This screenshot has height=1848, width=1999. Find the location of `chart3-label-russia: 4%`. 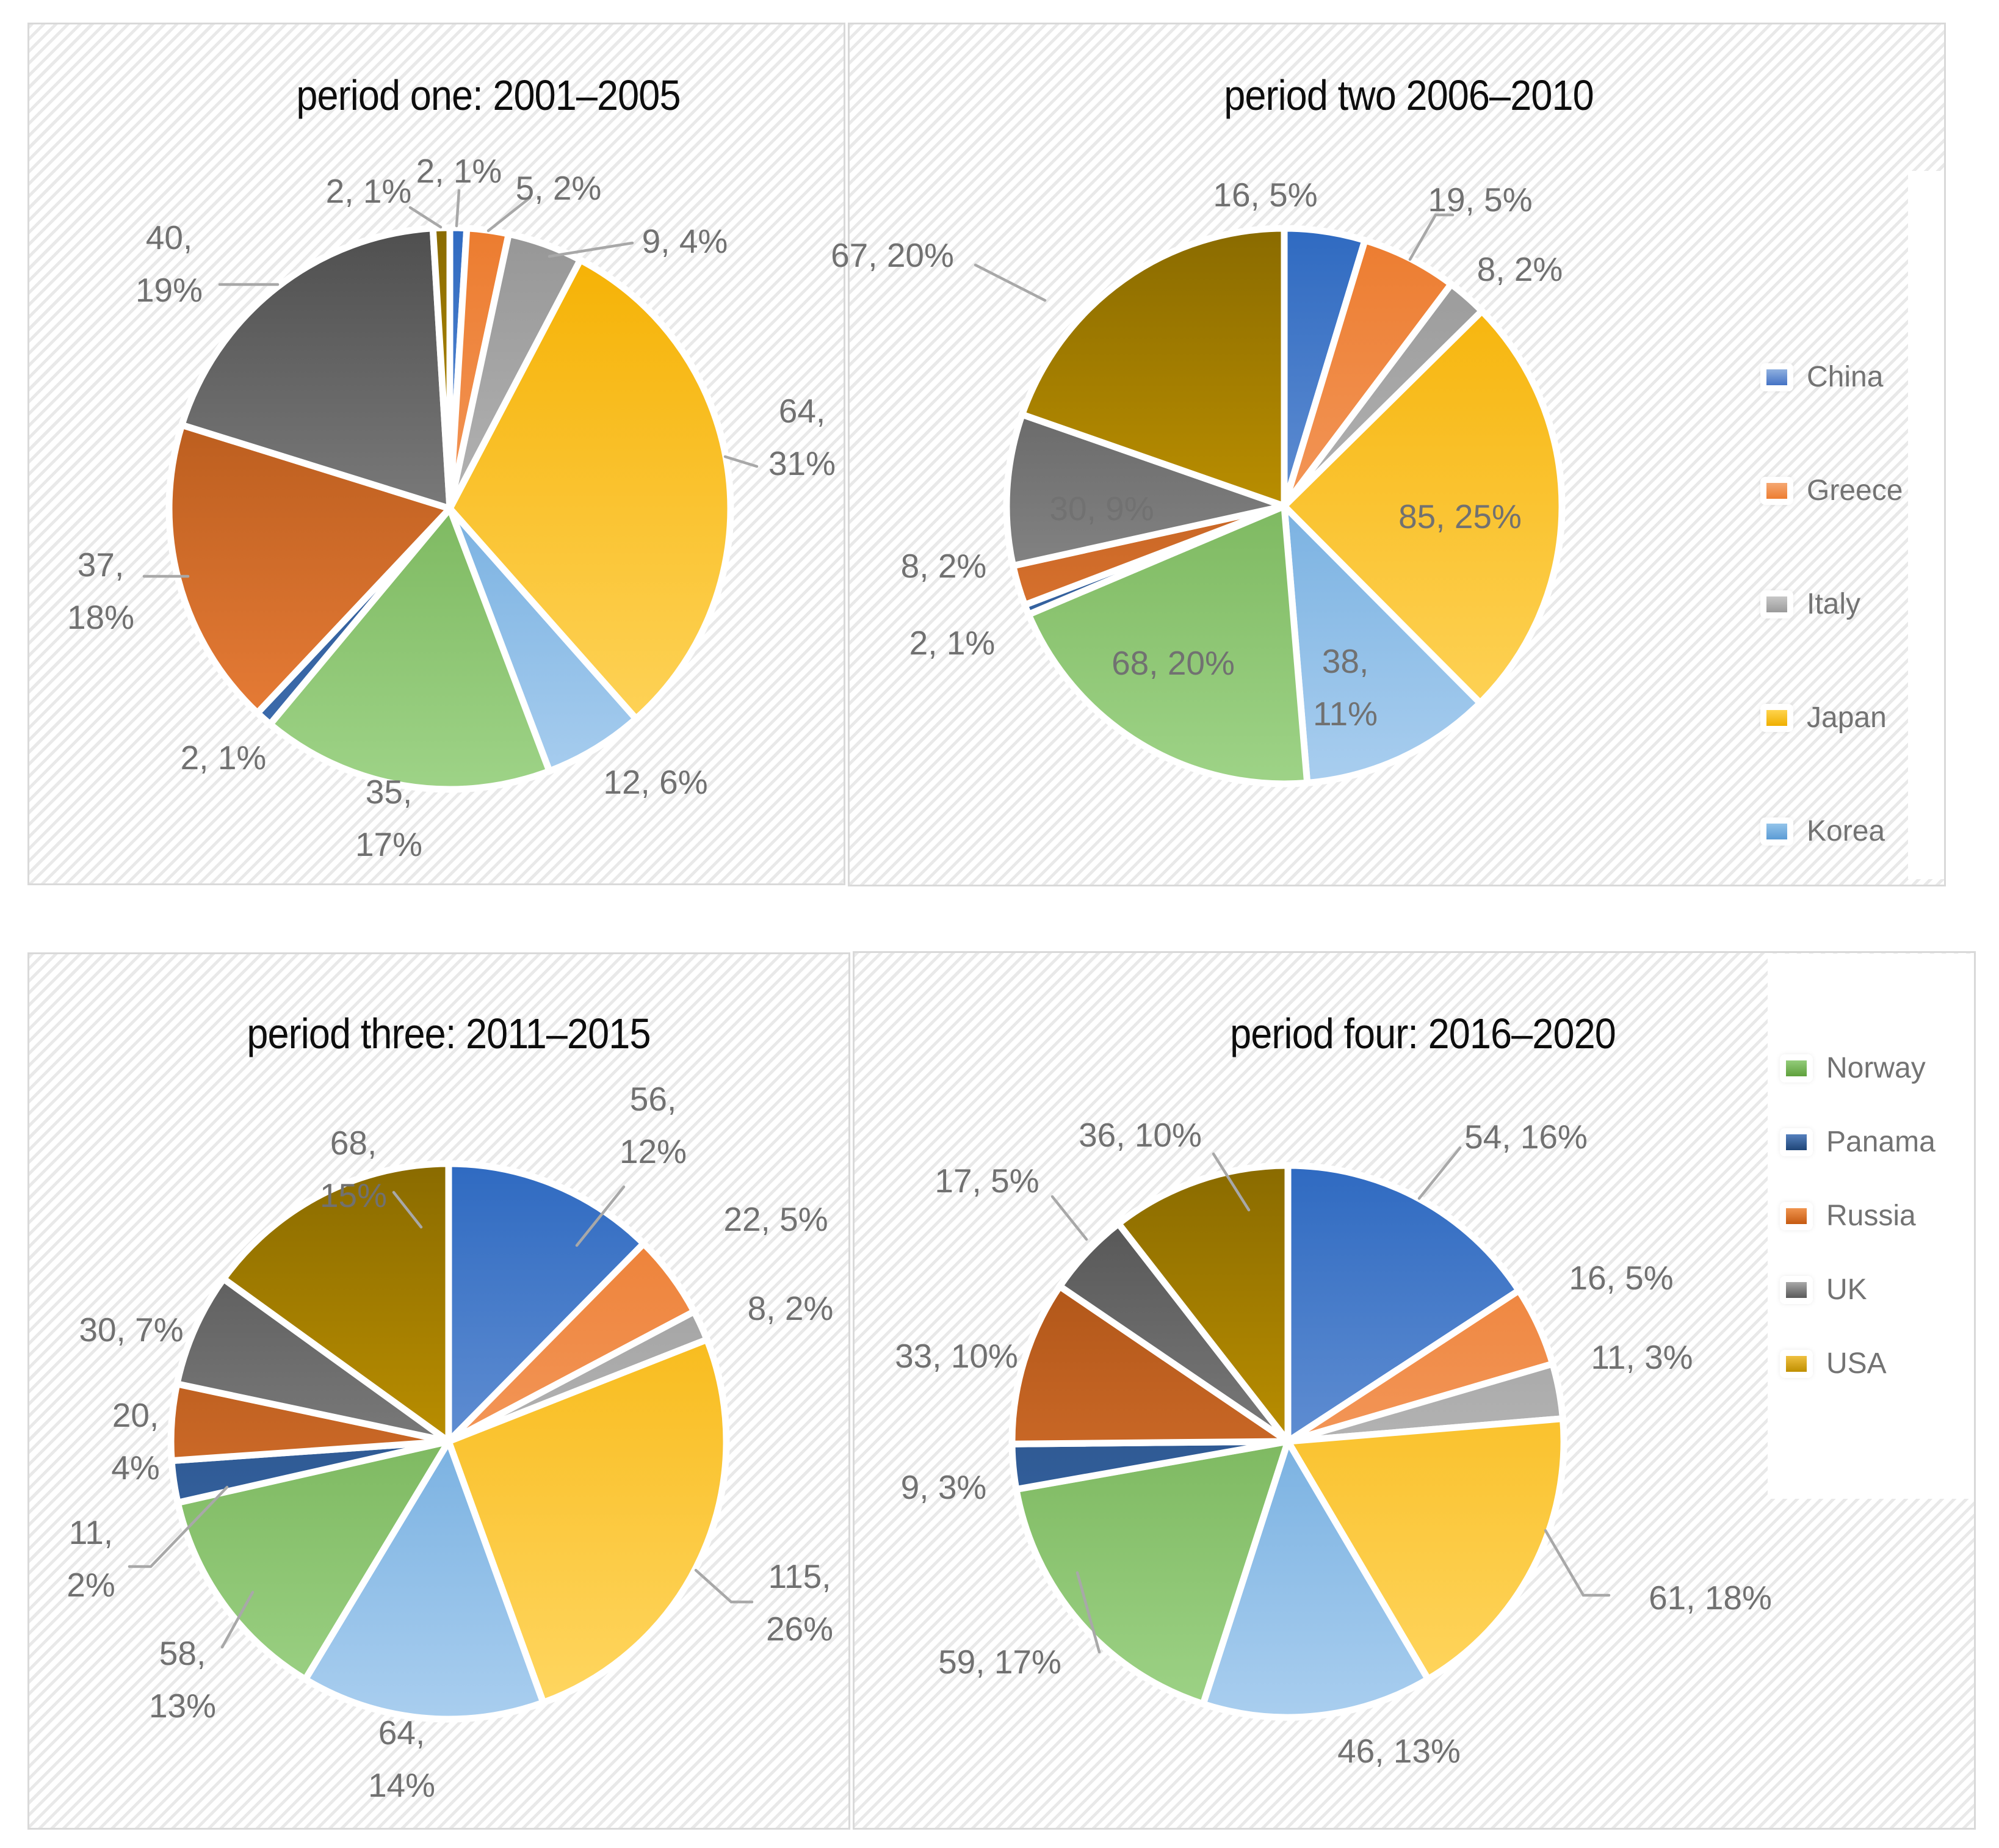

chart3-label-russia: 4% is located at coordinates (135, 1468).